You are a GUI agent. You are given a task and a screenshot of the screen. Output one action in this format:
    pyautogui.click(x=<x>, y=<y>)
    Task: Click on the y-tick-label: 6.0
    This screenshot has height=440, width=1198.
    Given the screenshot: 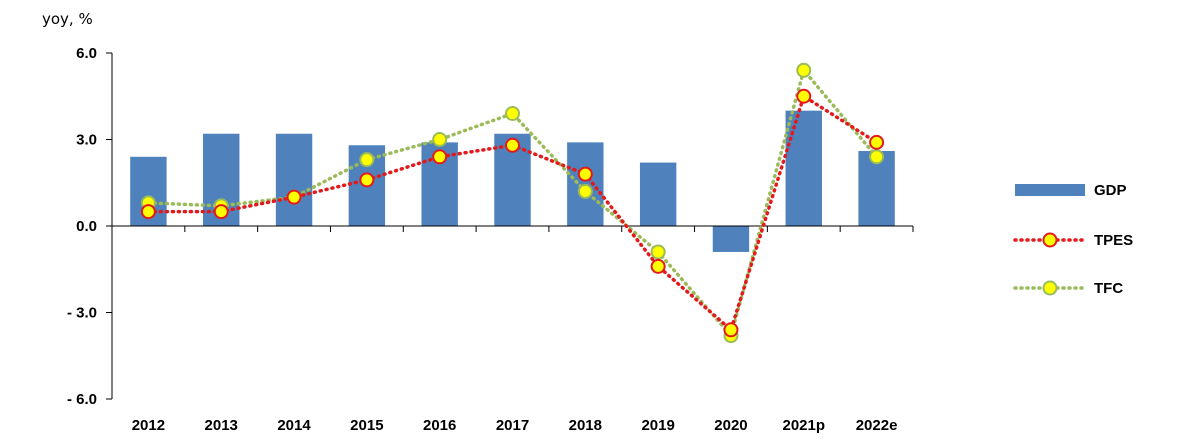 What is the action you would take?
    pyautogui.click(x=86, y=53)
    